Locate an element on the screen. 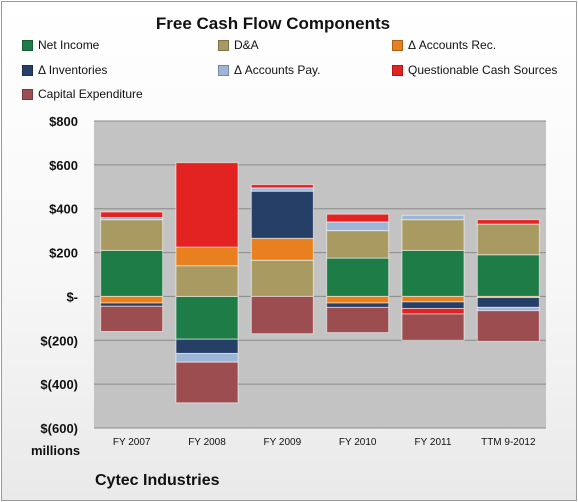  legend-item: Questionable Cash Sources is located at coordinates (474, 70).